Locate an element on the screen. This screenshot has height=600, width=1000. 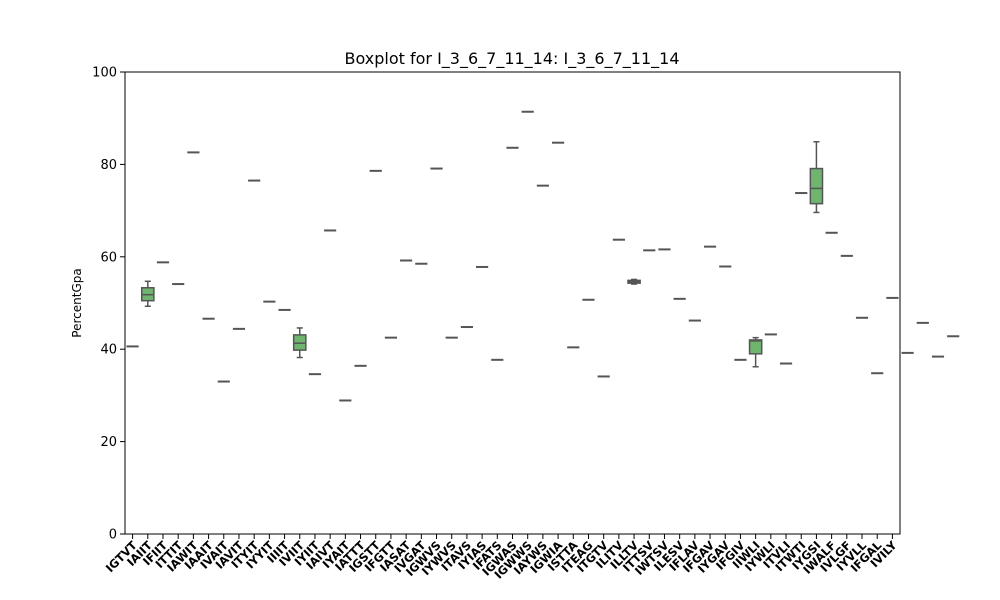
y-tick-label: 80 is located at coordinates (108, 165).